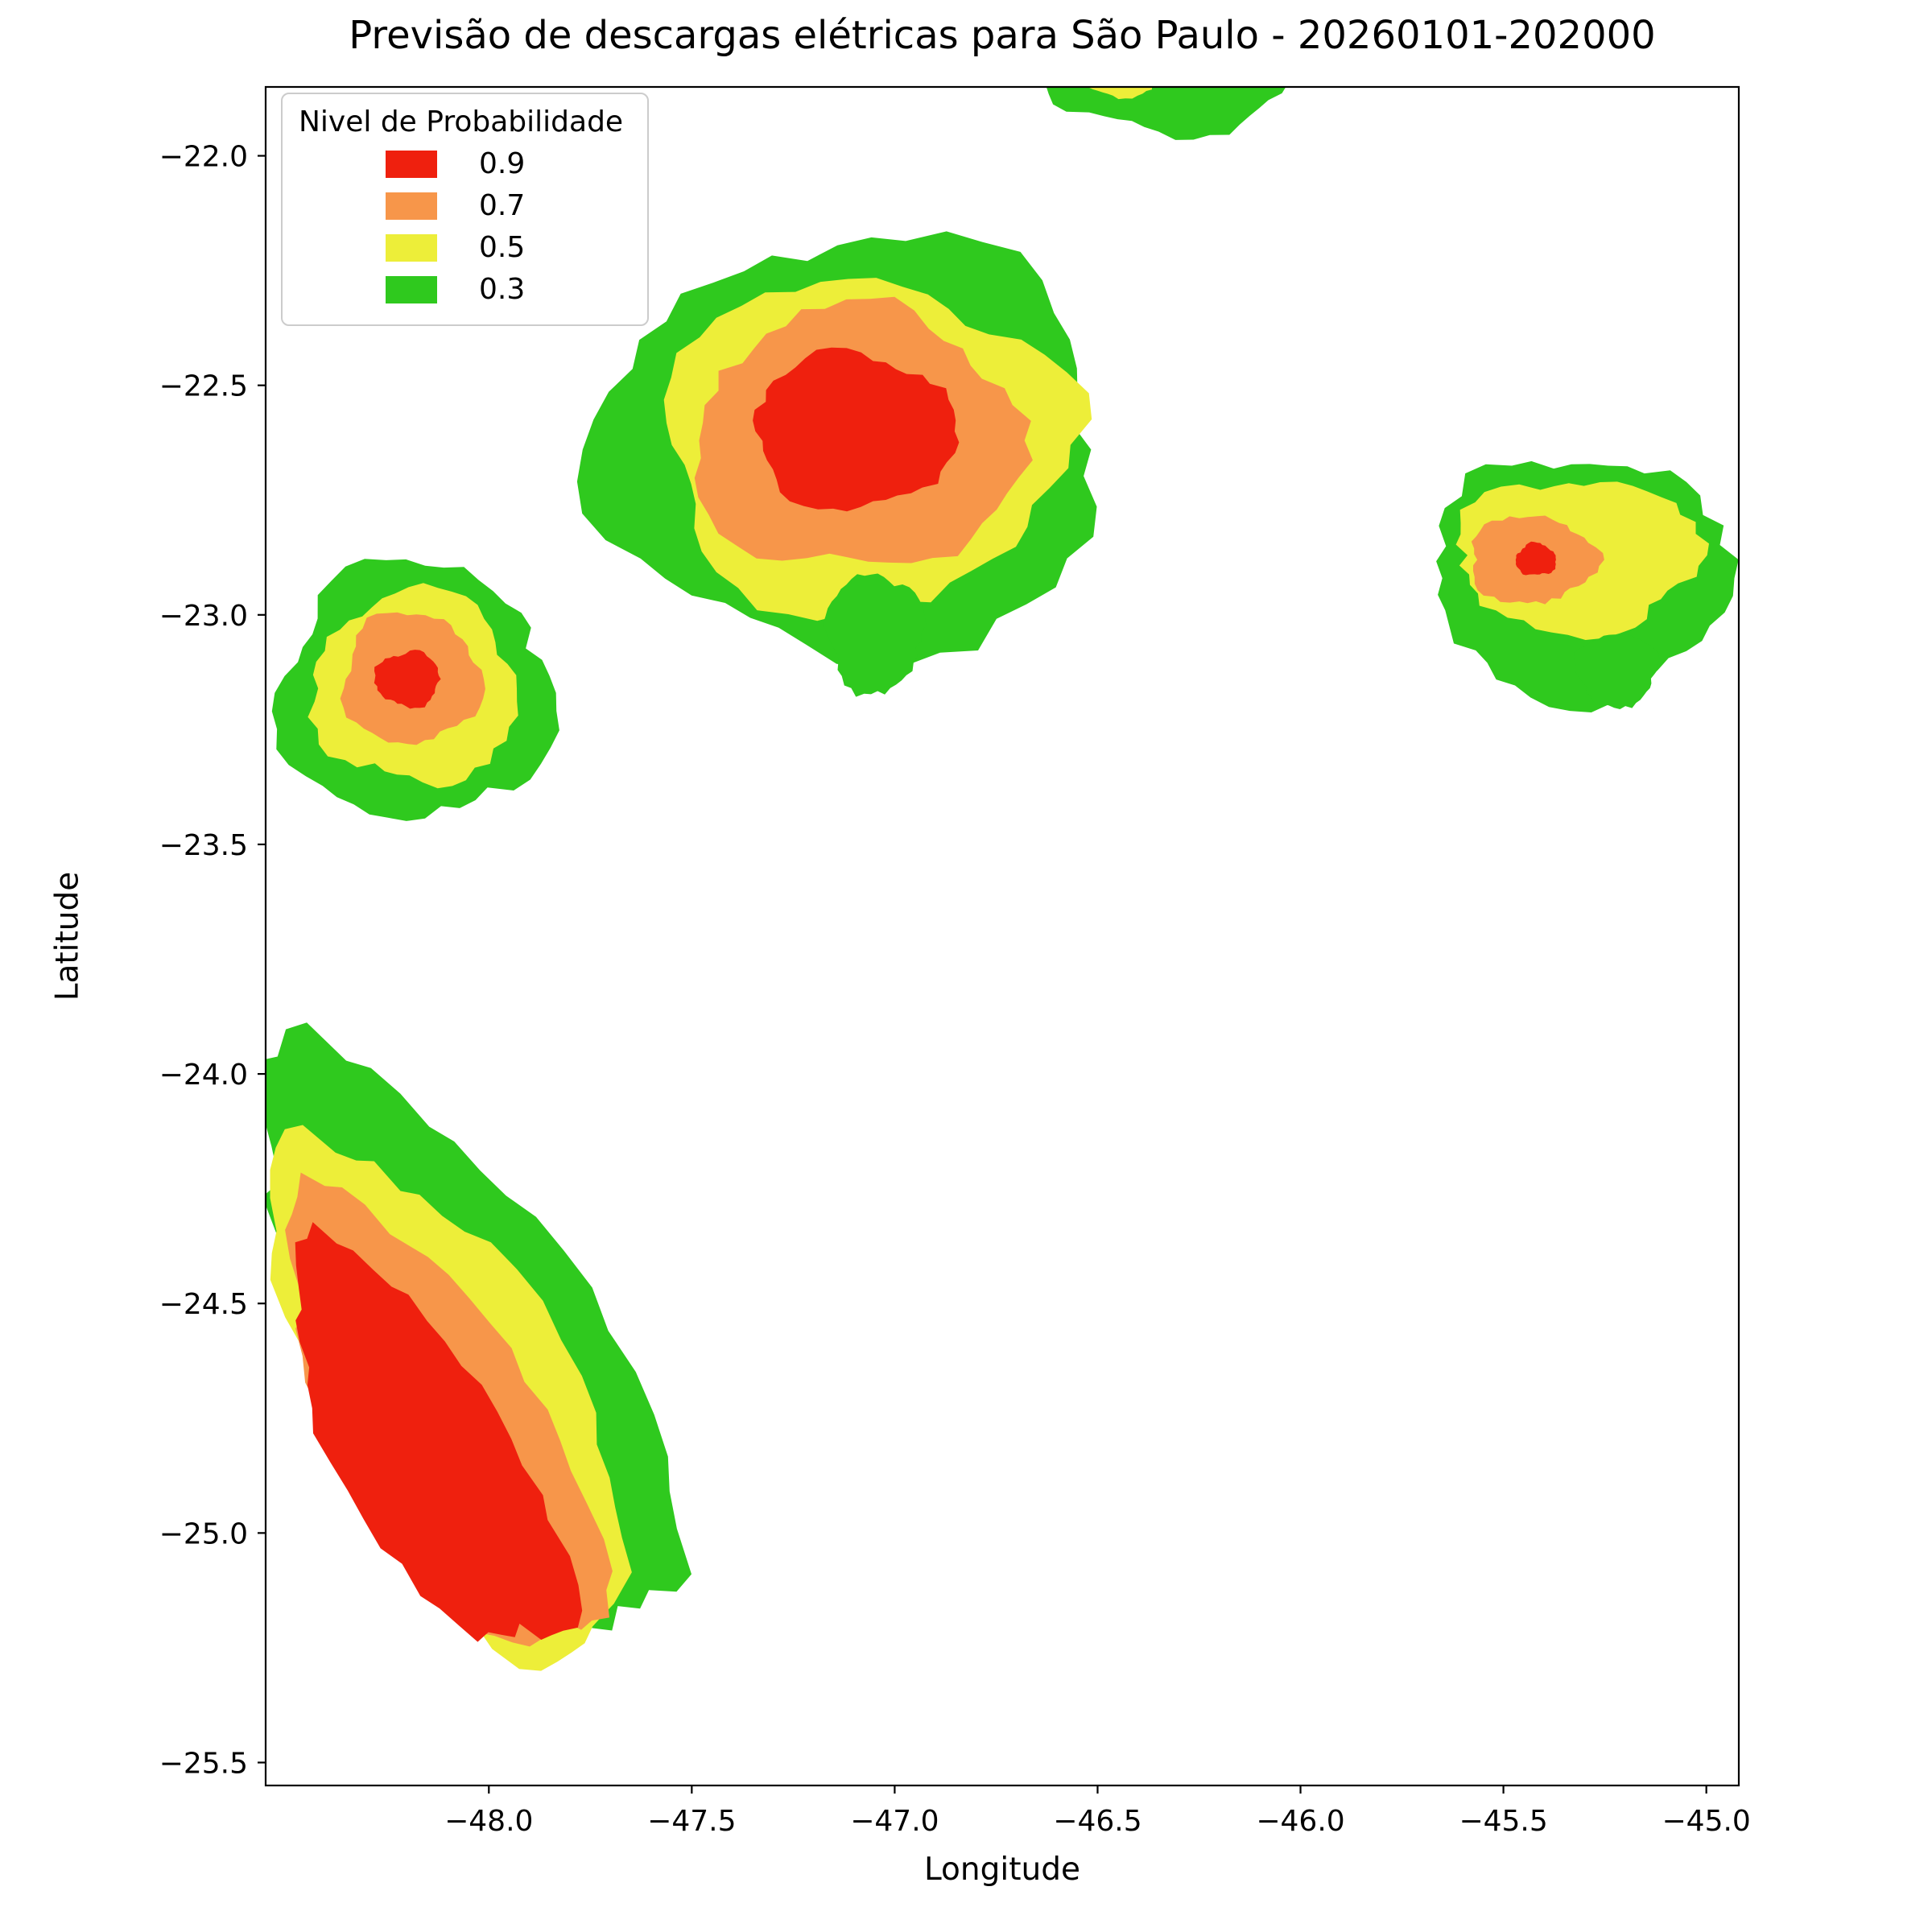 Image resolution: width=1932 pixels, height=1932 pixels. I want to click on y-tick-label: −24.0, so click(203, 1075).